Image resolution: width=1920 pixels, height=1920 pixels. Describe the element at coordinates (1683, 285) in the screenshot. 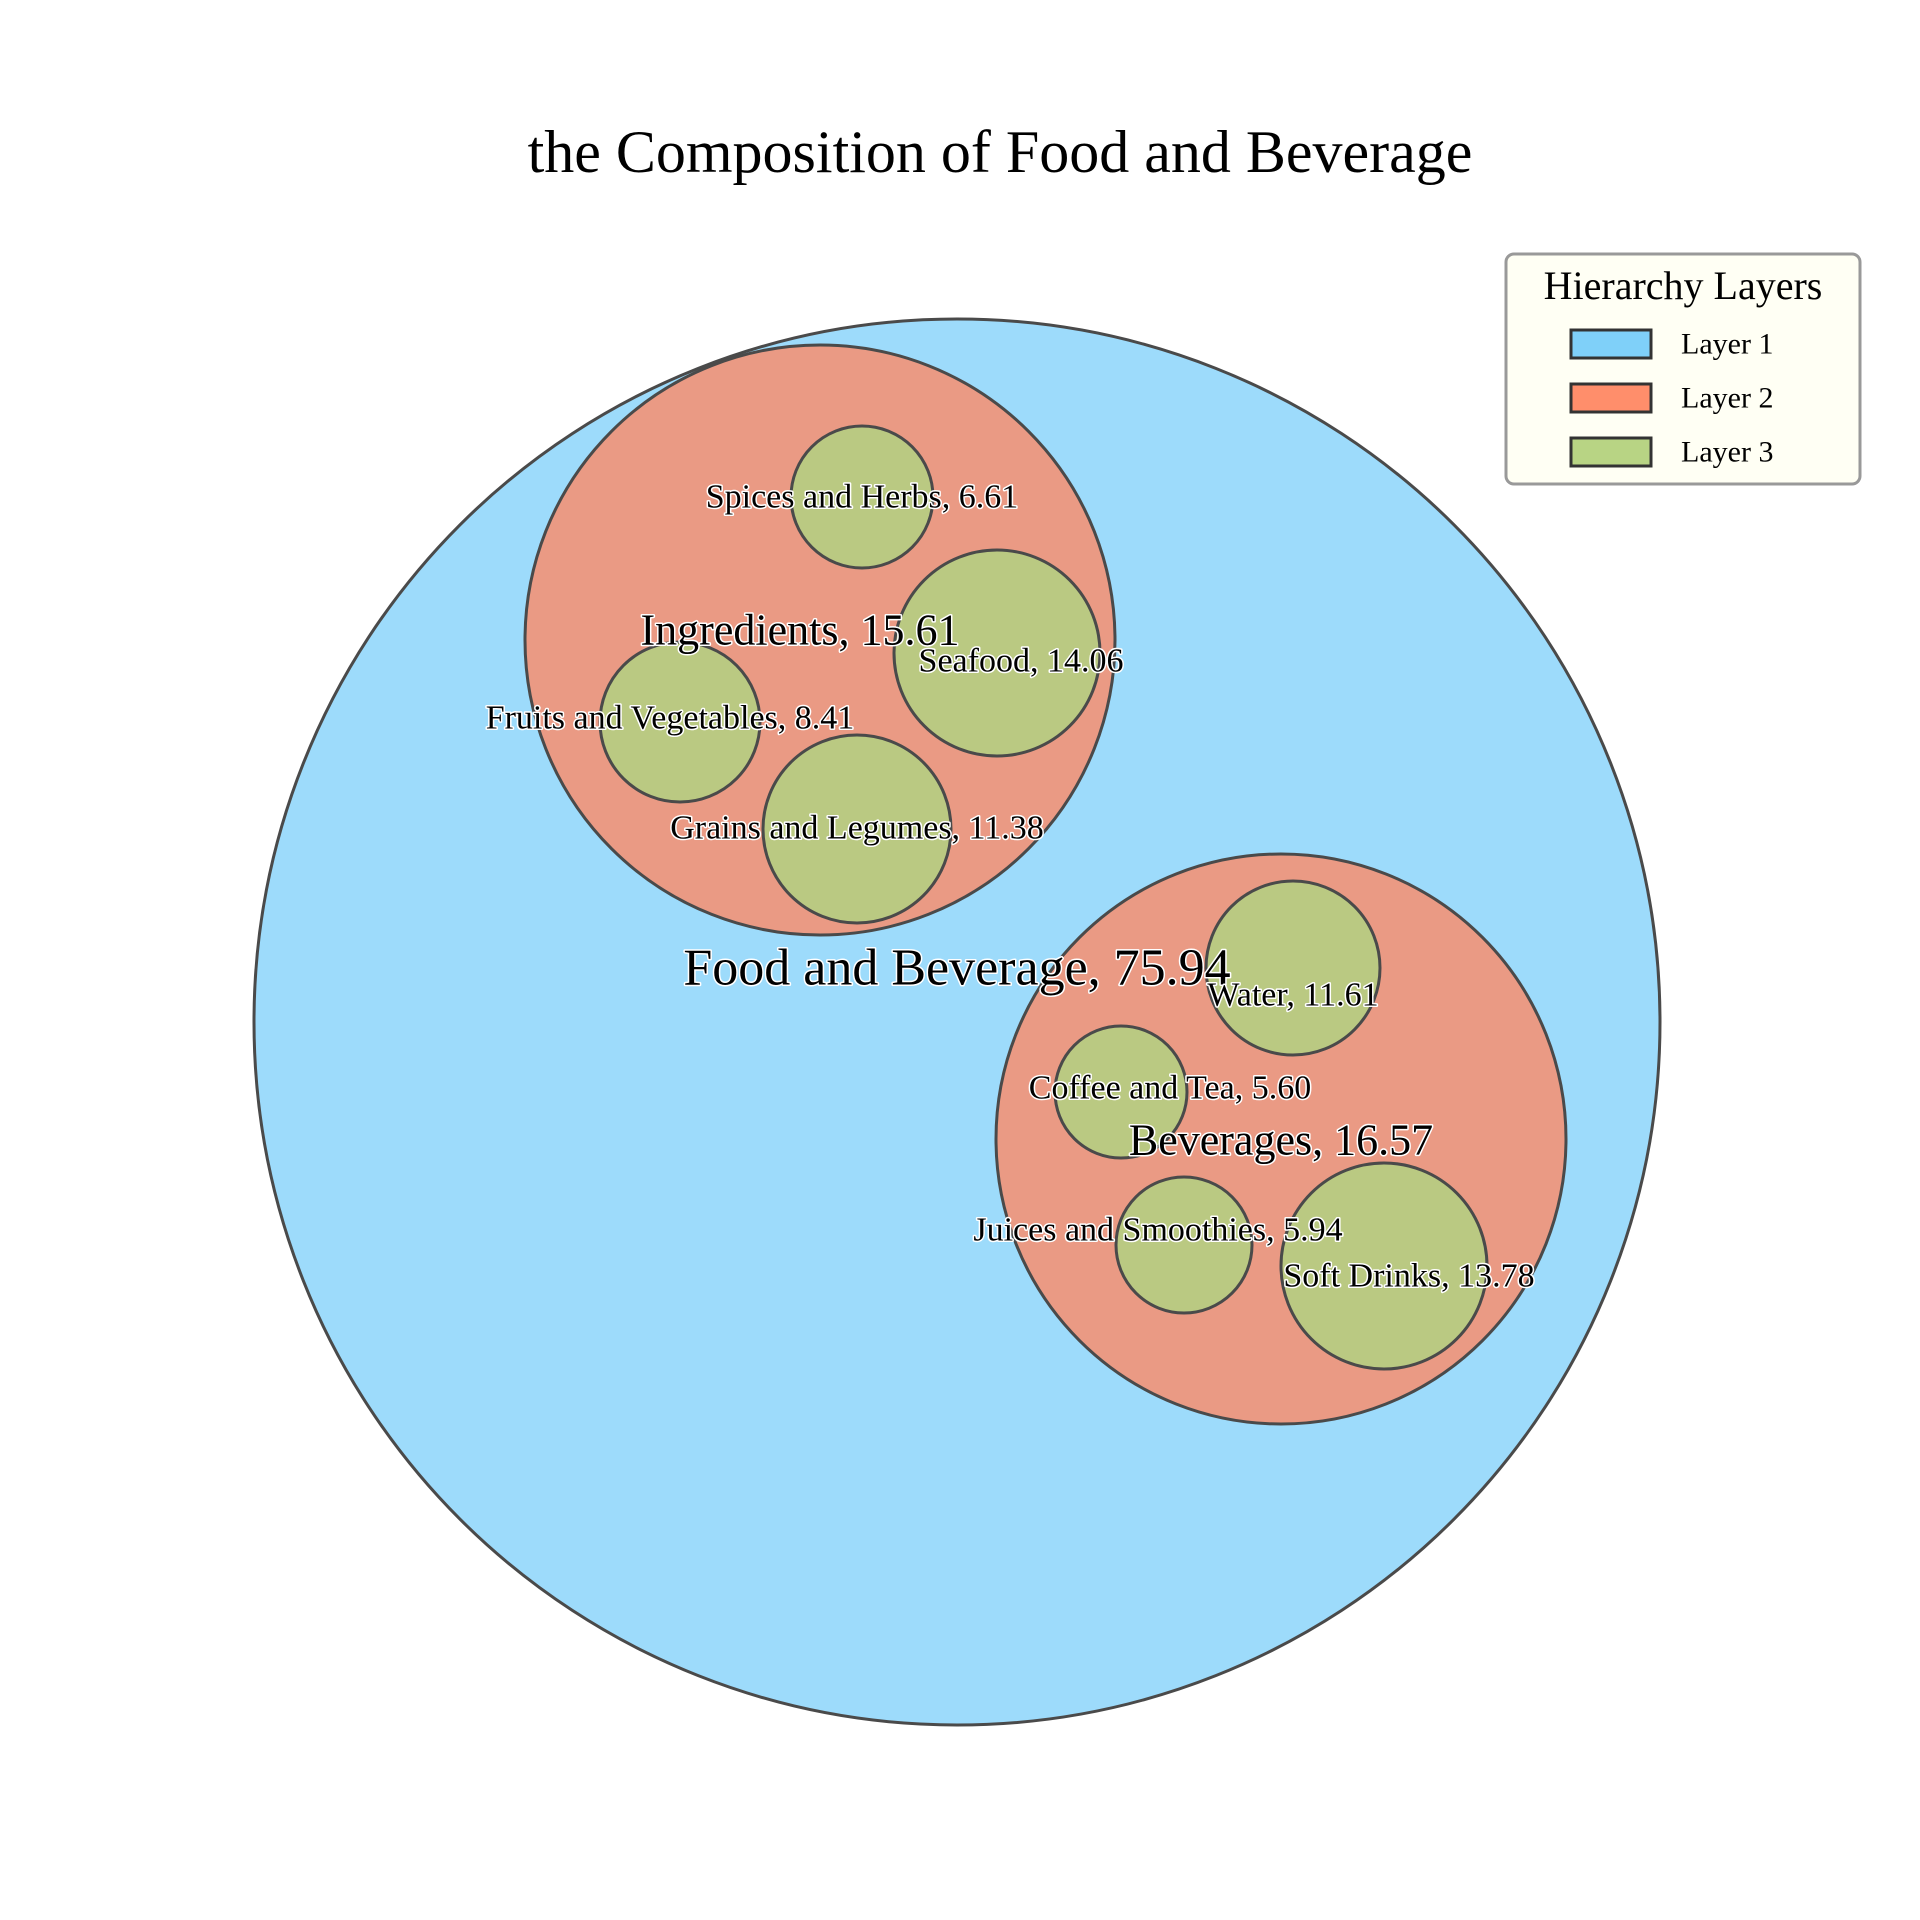

I see `legend-title: Hierarchy Layers` at that location.